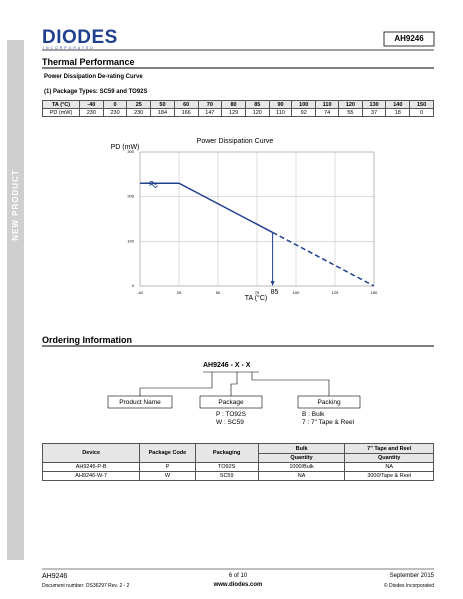  I want to click on section-heading: Ordering Information, so click(87, 340).